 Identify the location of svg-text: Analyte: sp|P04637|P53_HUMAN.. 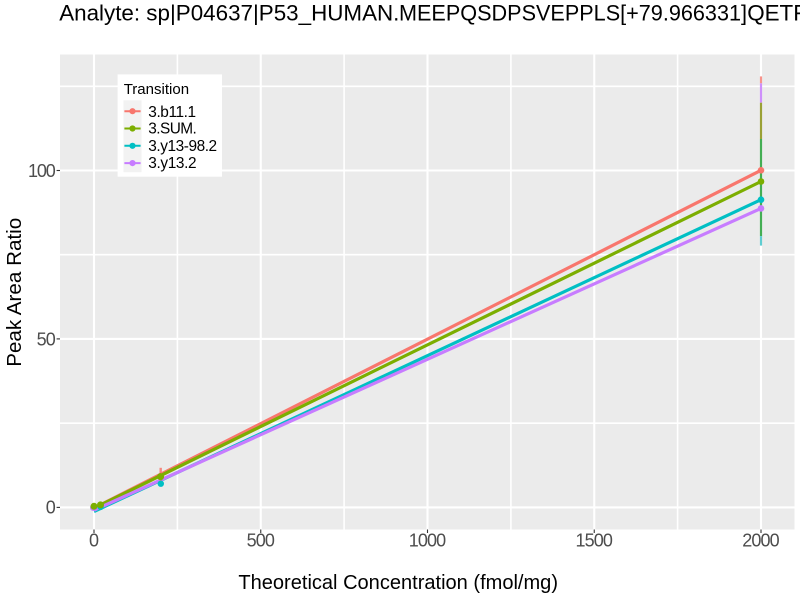
(229, 12).